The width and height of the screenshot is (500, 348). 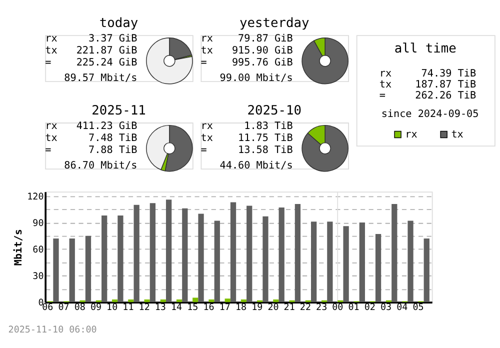 What do you see at coordinates (289, 307) in the screenshot?
I see `x-tick-label: 21` at bounding box center [289, 307].